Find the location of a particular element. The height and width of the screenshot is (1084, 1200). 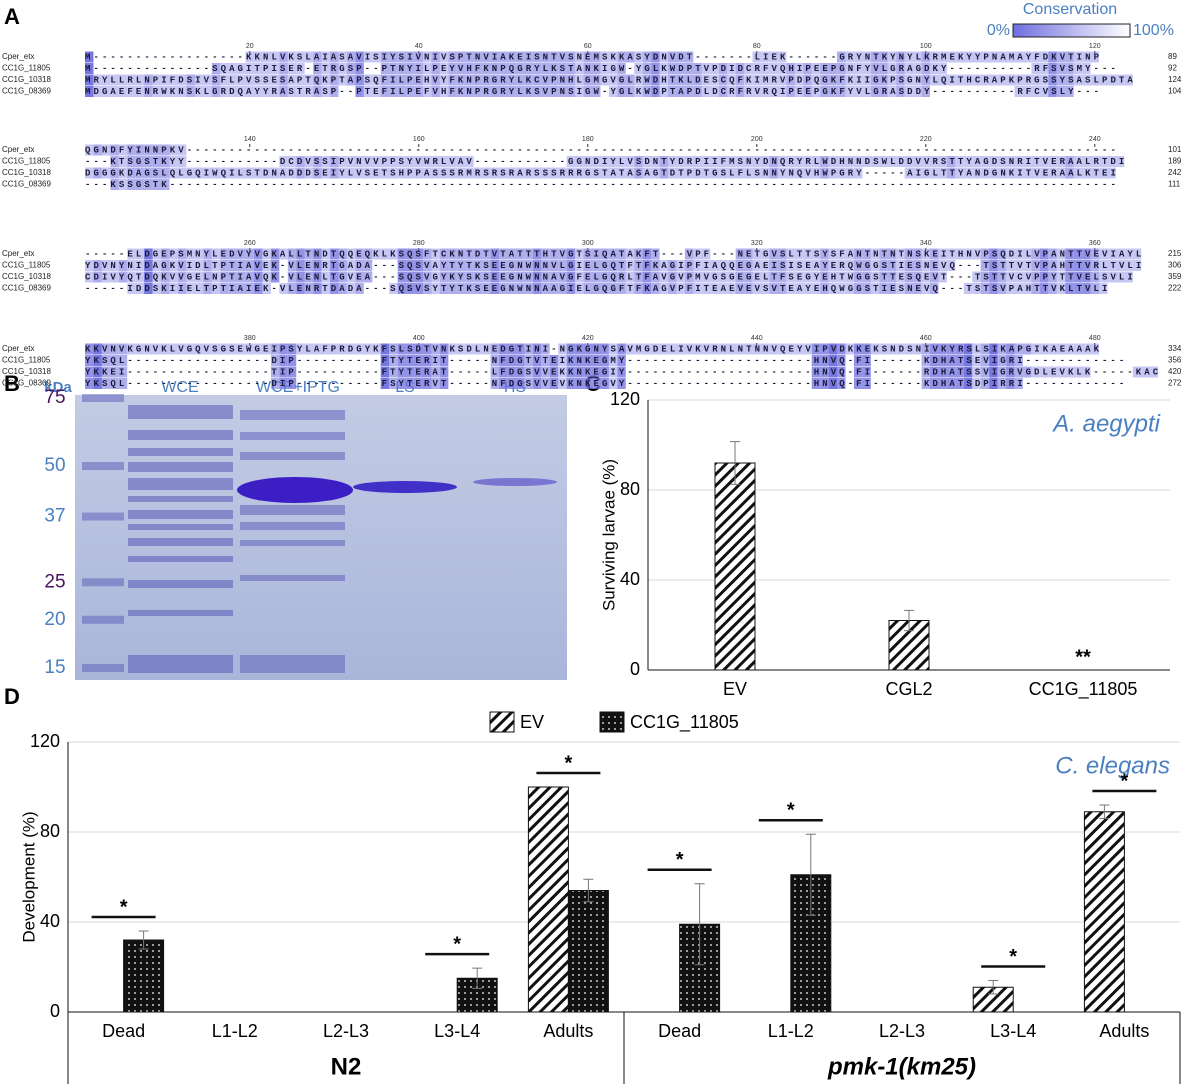

bar is located at coordinates (1104, 912).